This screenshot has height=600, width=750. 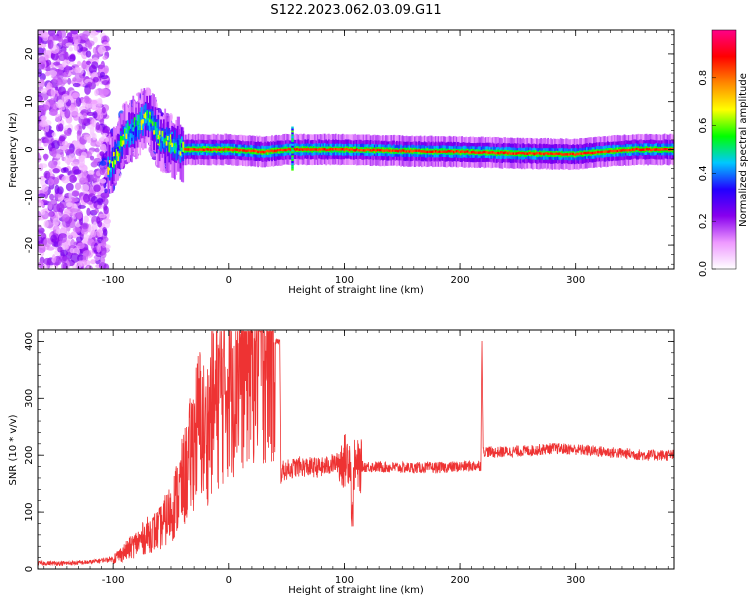 What do you see at coordinates (703, 78) in the screenshot?
I see `colorbar-tick-label: 0.8` at bounding box center [703, 78].